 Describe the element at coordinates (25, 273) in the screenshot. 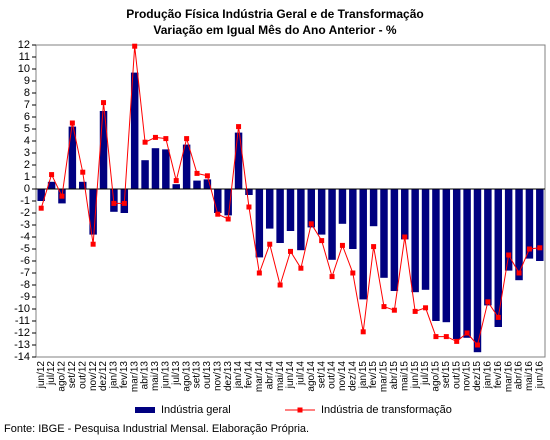

I see `y-tick-label: -7` at that location.